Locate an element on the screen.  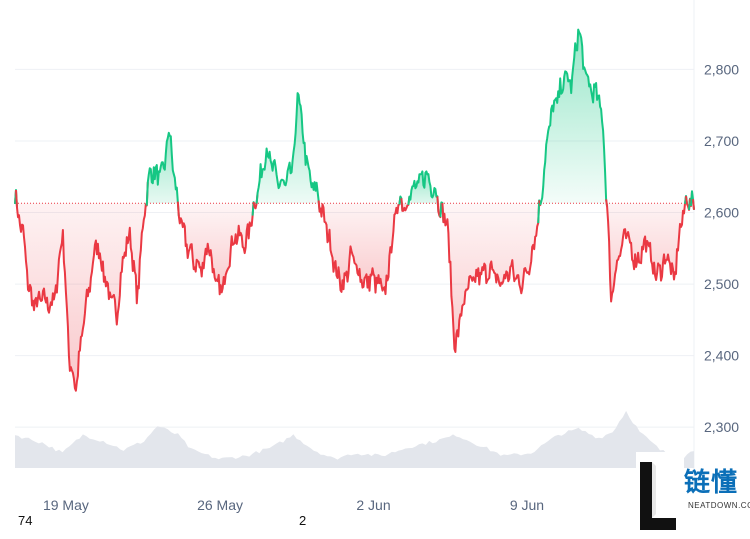
y-tick-label-1: 2,400 is located at coordinates (721, 356).